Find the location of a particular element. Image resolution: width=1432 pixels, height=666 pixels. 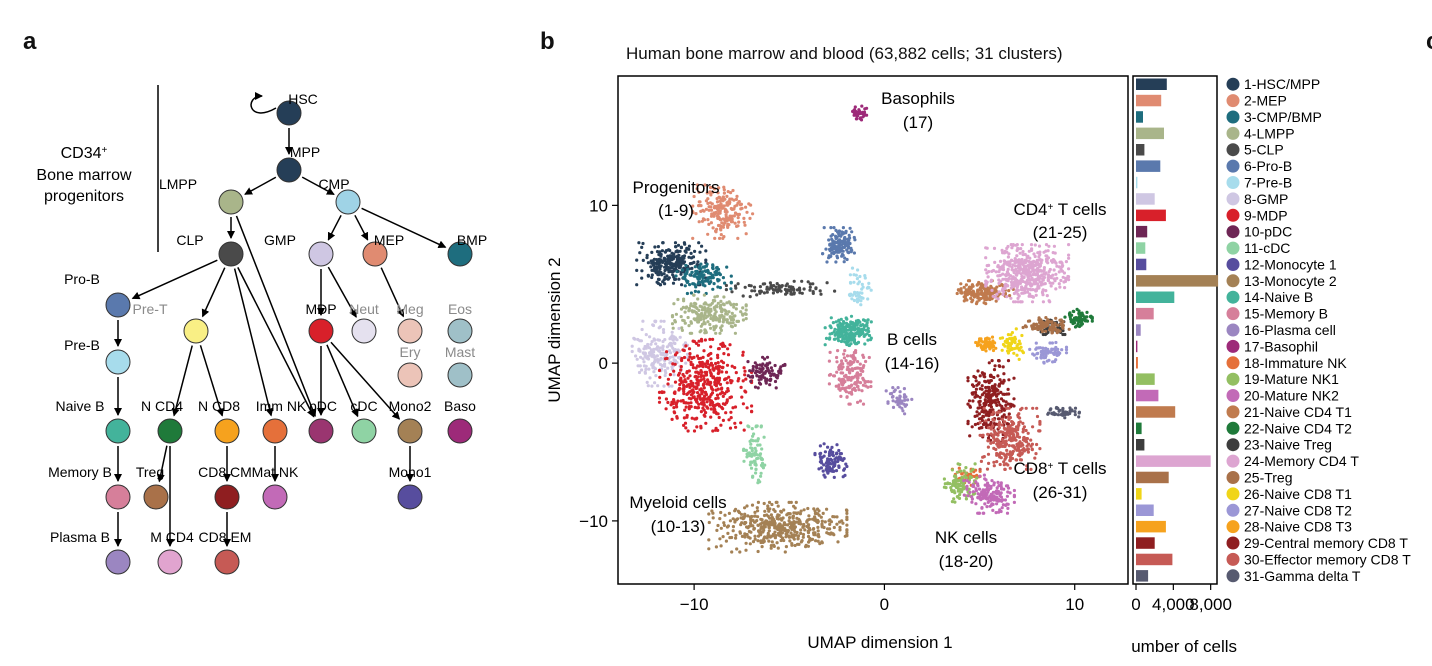

umap-xlabel: UMAP dimension 1 is located at coordinates (879, 642).